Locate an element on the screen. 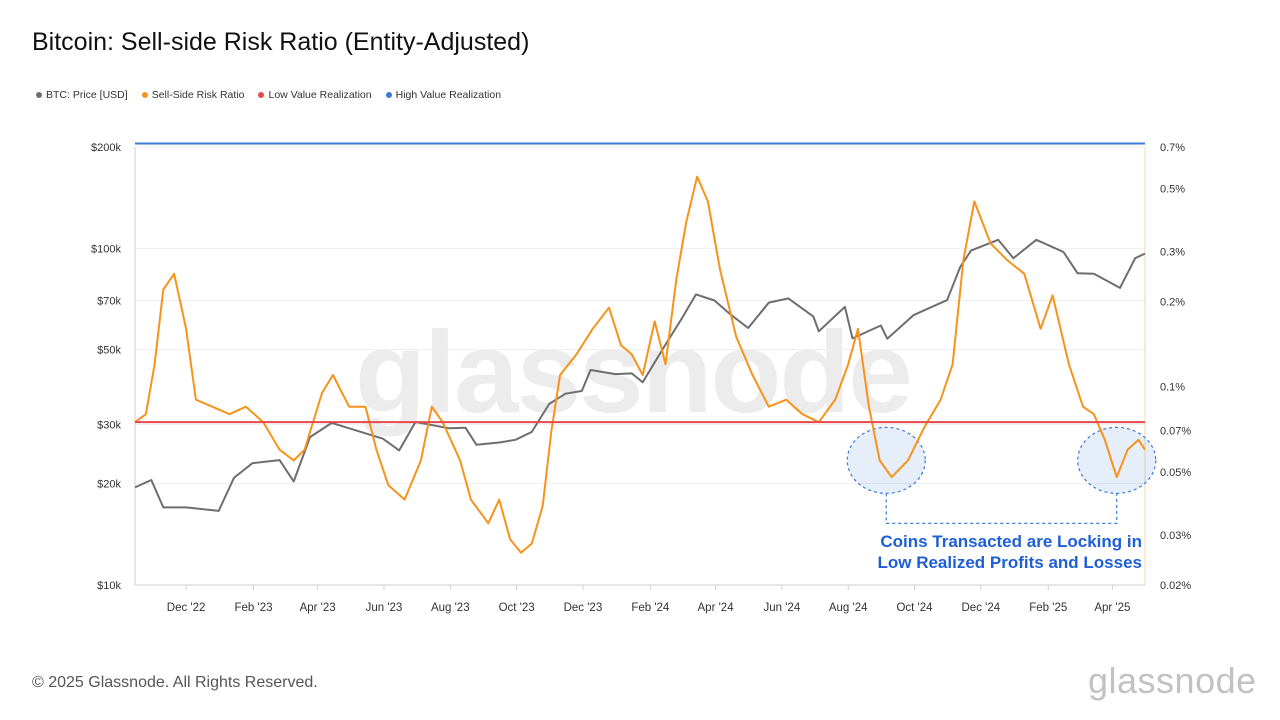 The height and width of the screenshot is (720, 1280). y-right-tick-label: 0.05% is located at coordinates (1175, 473).